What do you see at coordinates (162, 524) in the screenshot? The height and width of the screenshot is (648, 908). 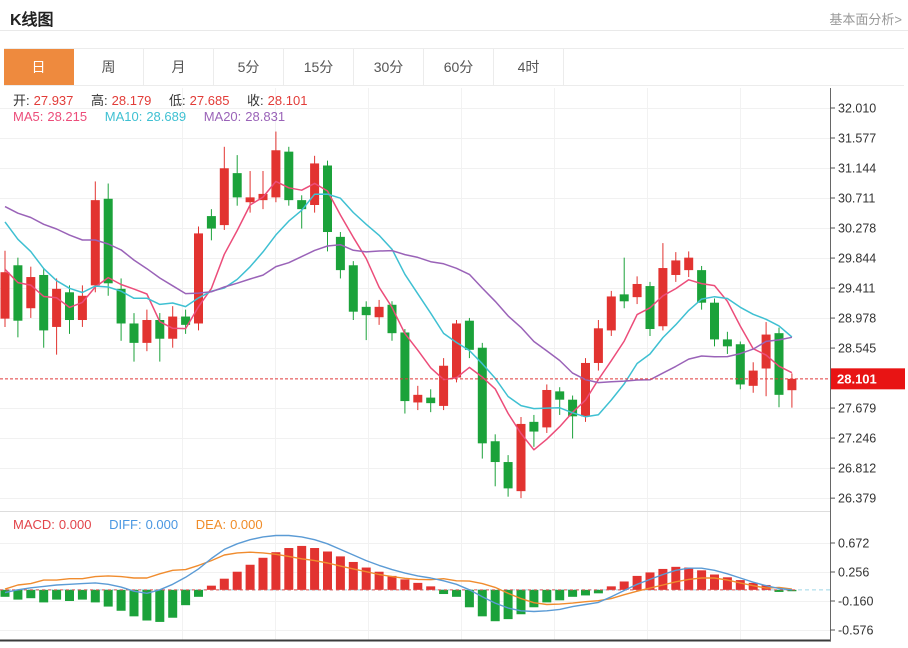 I see `diff-value: 0.000` at bounding box center [162, 524].